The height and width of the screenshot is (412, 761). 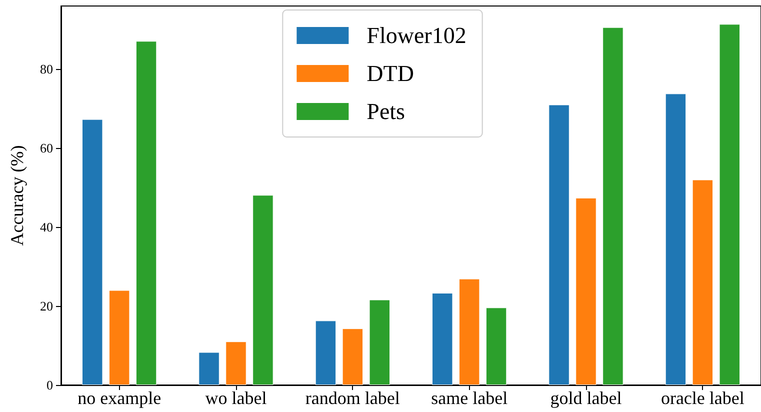 I want to click on x-tick-label: random label, so click(x=352, y=398).